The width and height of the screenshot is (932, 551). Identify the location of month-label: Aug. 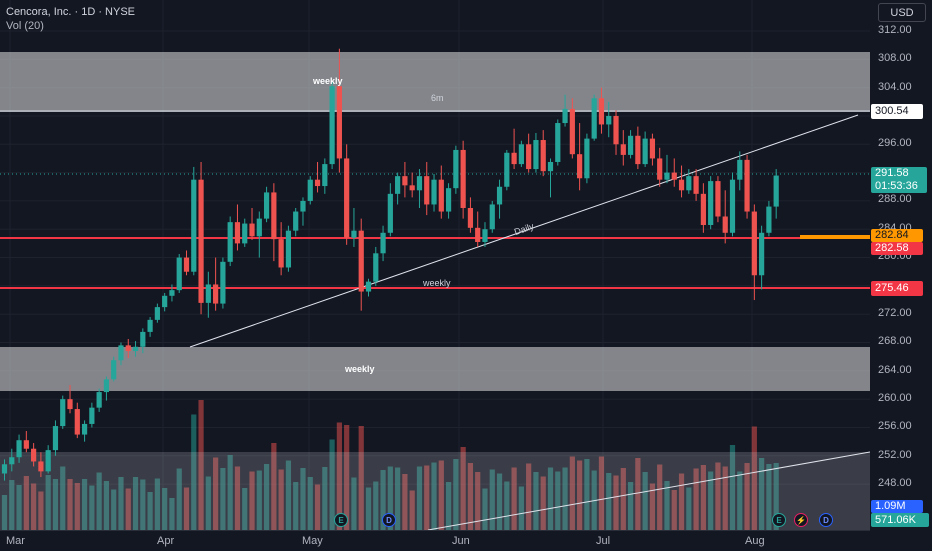
(755, 541).